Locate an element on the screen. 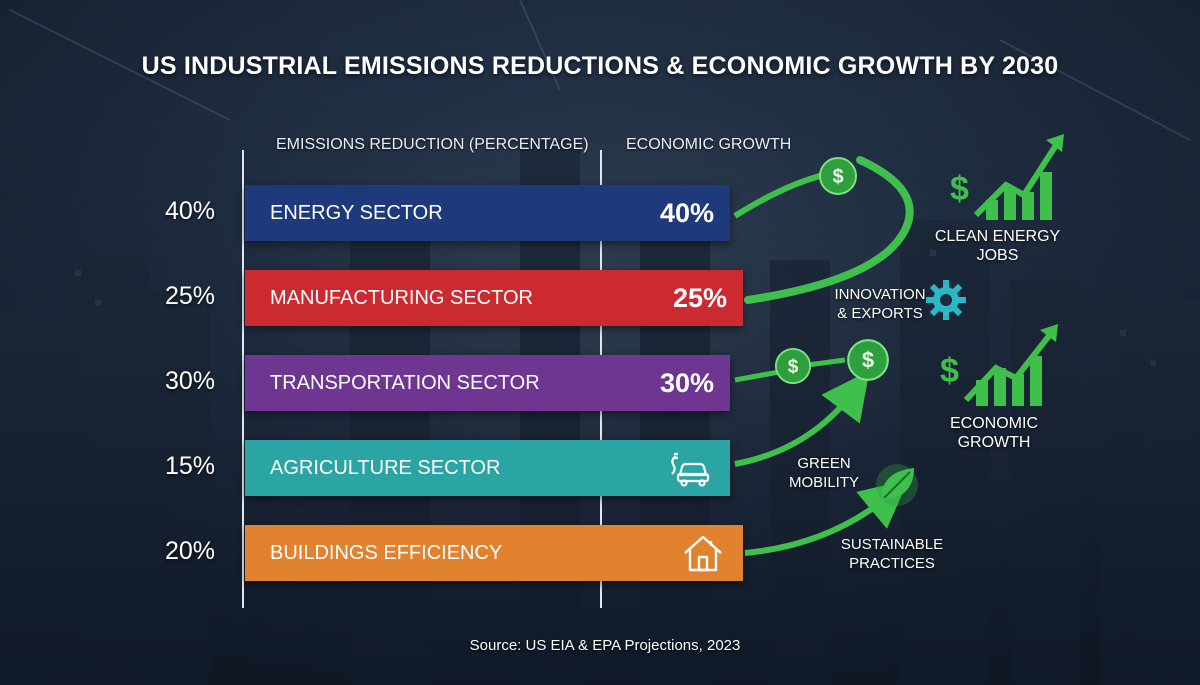 Image resolution: width=1200 pixels, height=685 pixels. value-label: 30% is located at coordinates (190, 381).